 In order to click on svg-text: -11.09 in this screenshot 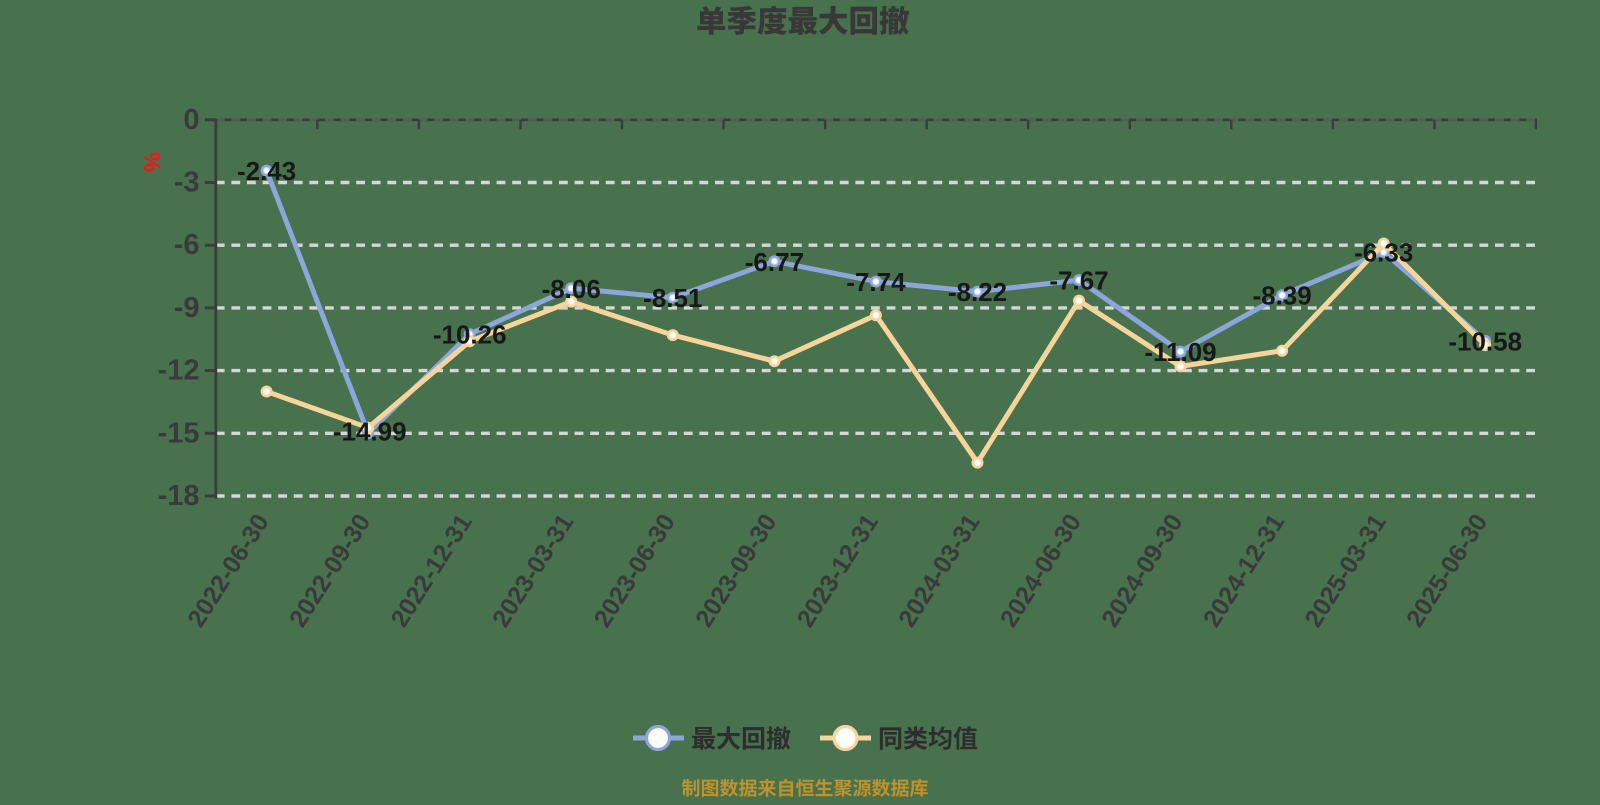, I will do `click(1180, 352)`.